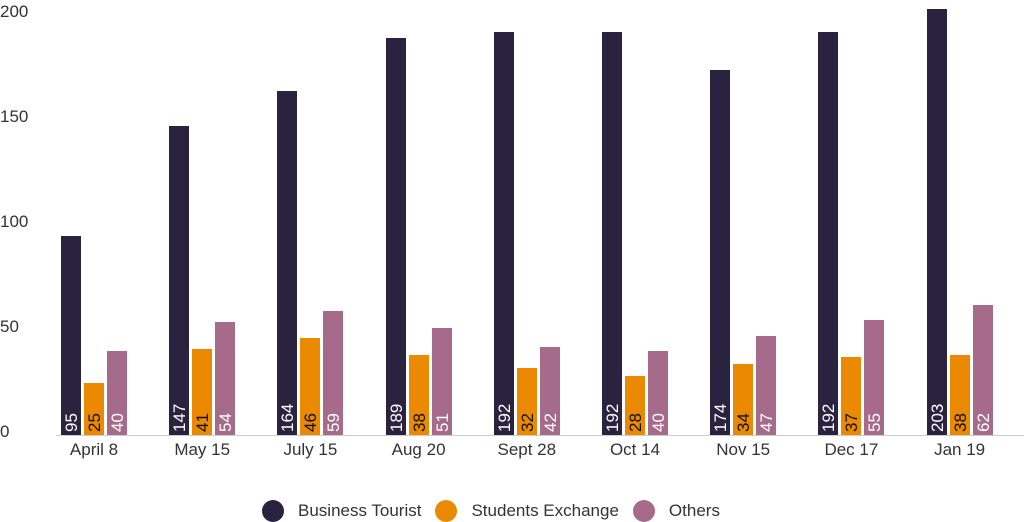 This screenshot has height=522, width=1024. What do you see at coordinates (852, 422) in the screenshot?
I see `bar-value-label: 37` at bounding box center [852, 422].